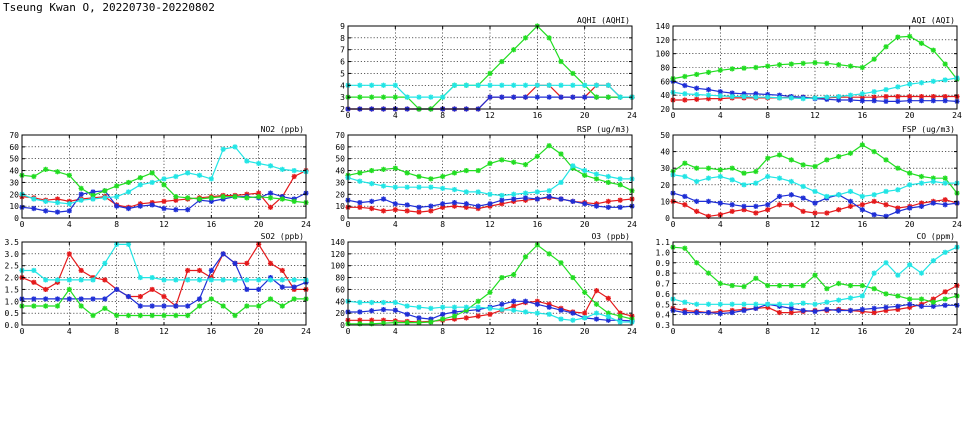  I want to click on y-tick-label: 4, so click(342, 85).